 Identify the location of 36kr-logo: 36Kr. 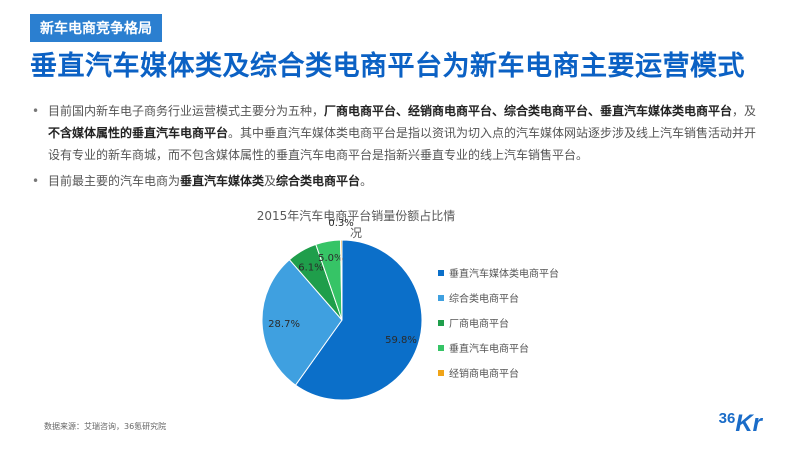
(740, 424).